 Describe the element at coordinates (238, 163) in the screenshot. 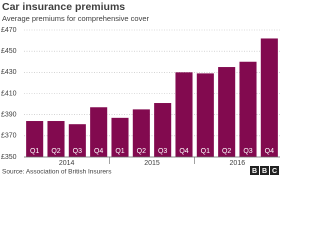

I see `group-label: 2016` at that location.